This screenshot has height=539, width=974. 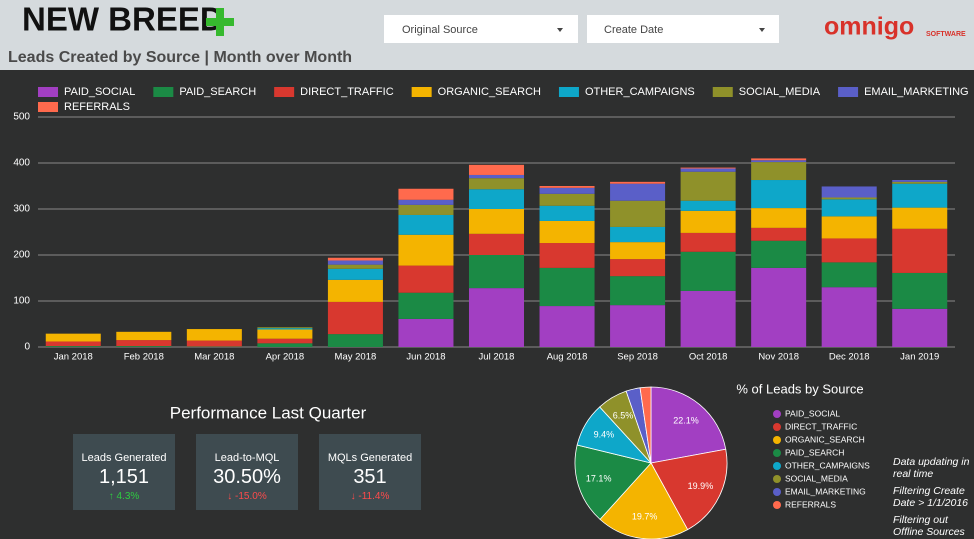 I want to click on x-tick-label: Jan 2019, so click(x=919, y=357).